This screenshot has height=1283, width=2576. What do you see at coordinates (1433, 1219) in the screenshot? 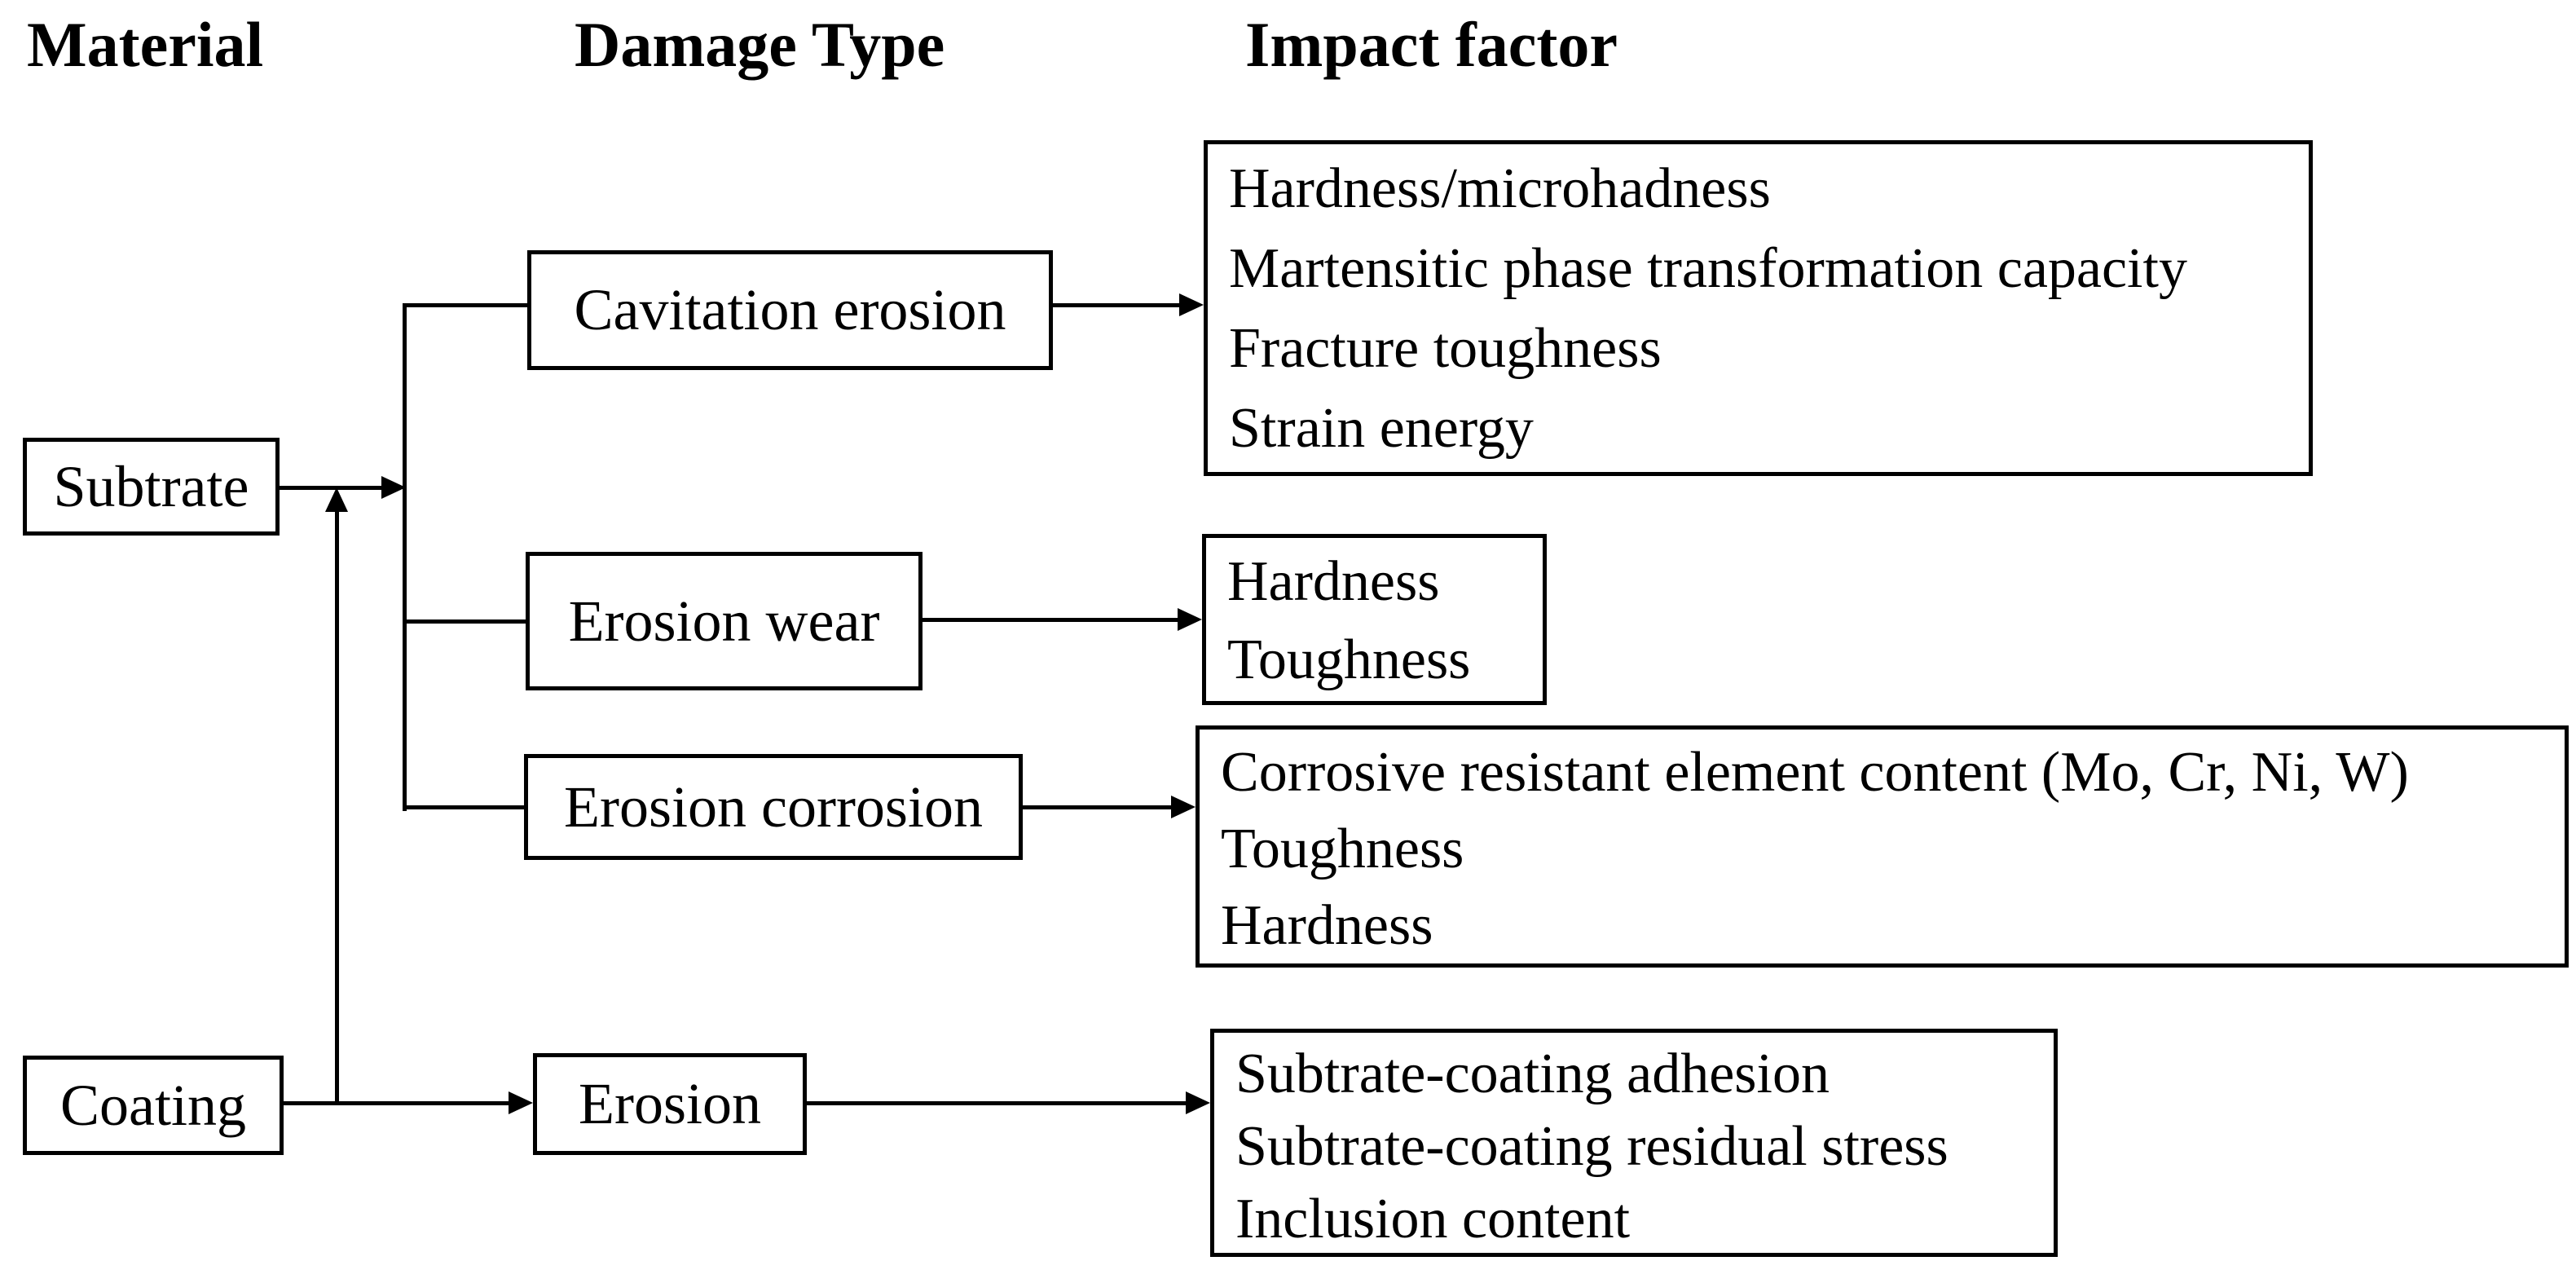
I see `impact-line: Inclusion content` at bounding box center [1433, 1219].